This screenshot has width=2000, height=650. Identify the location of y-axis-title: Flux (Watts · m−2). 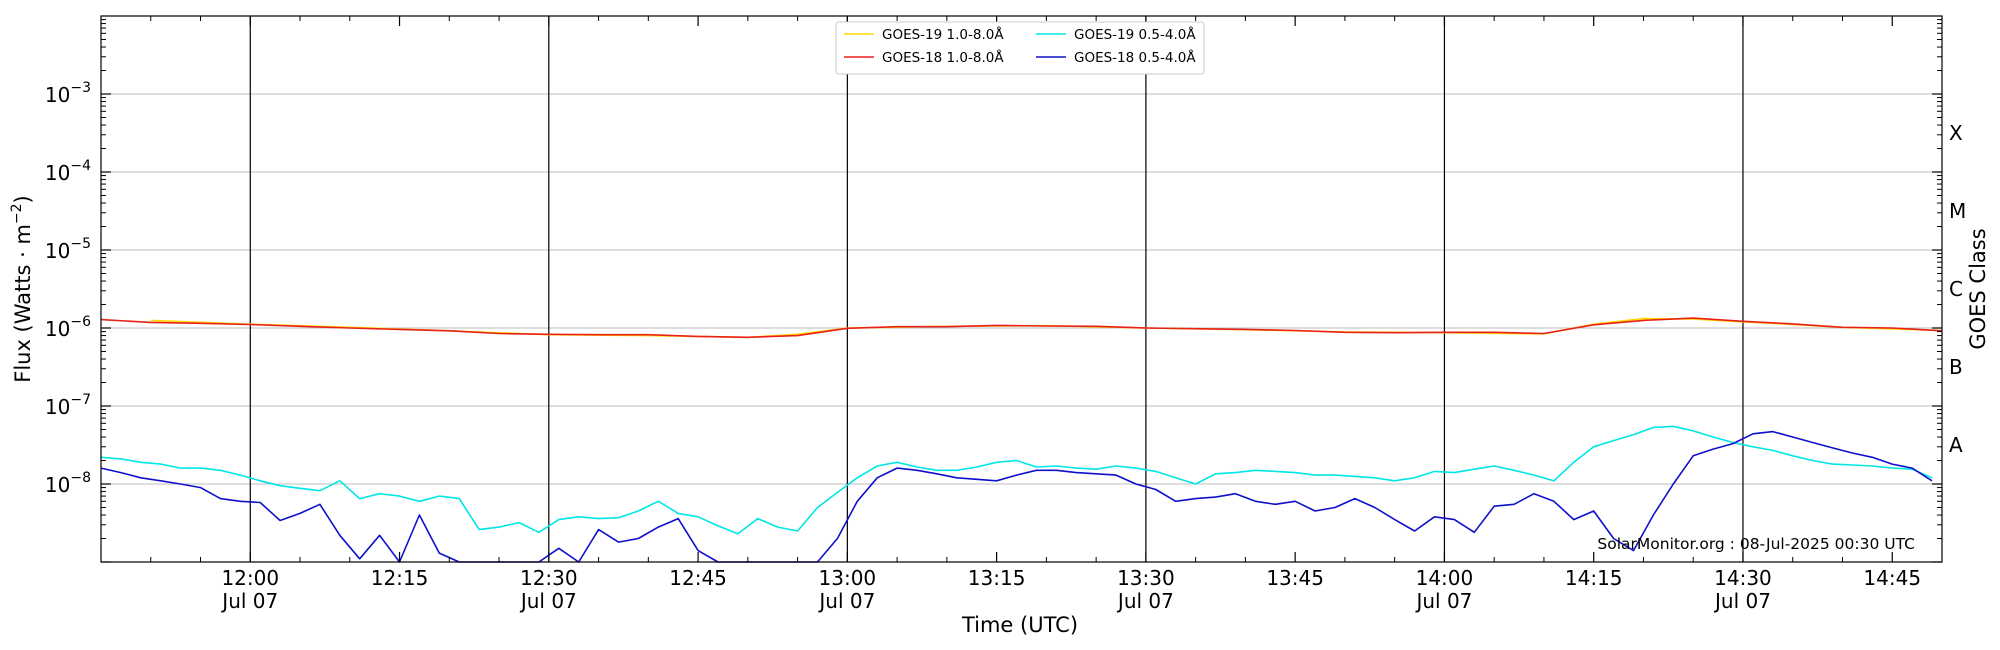
(22, 289).